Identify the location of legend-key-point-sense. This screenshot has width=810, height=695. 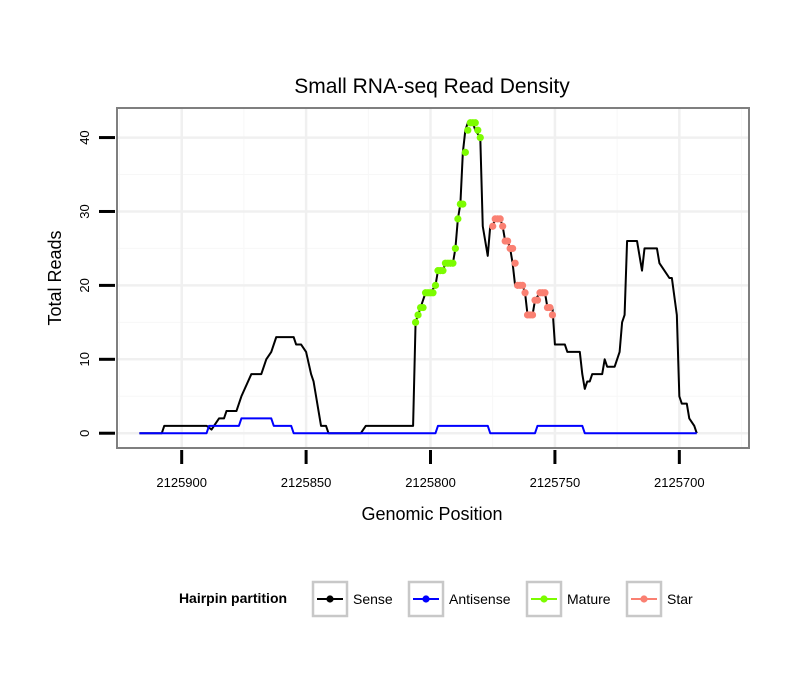
(330, 599).